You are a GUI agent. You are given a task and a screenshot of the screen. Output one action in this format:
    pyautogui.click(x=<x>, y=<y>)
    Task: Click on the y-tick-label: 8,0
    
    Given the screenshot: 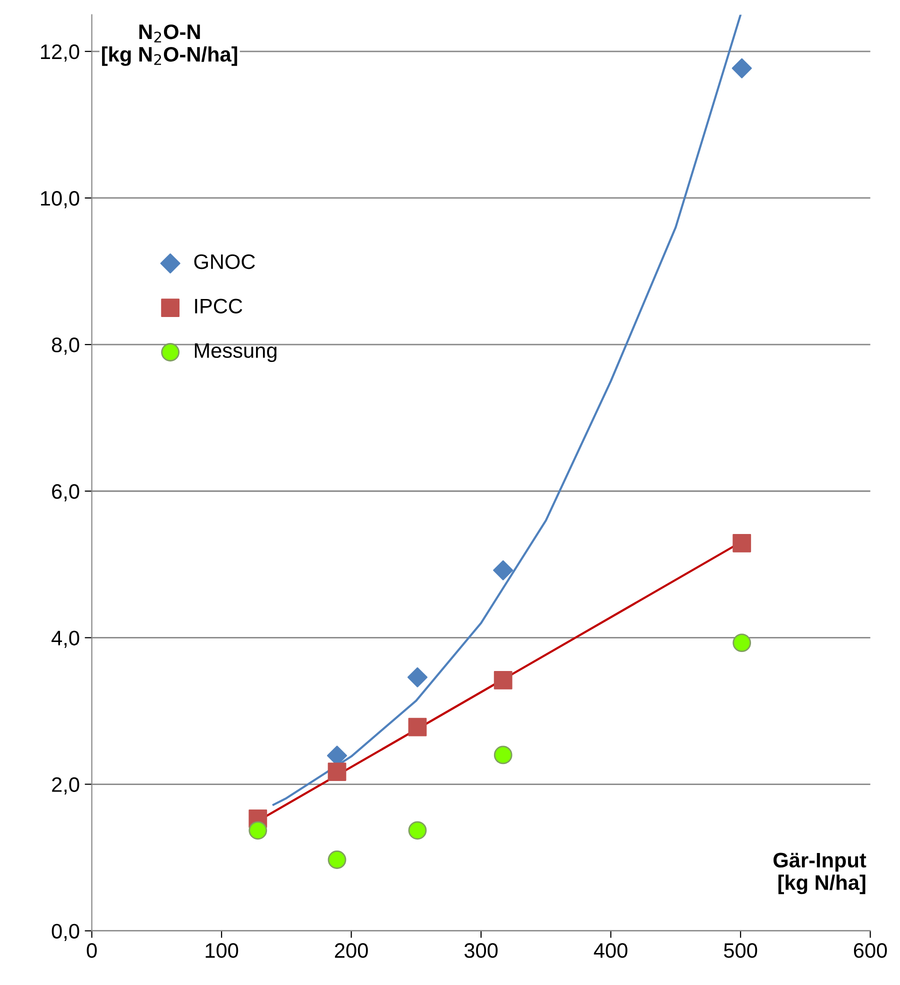 What is the action you would take?
    pyautogui.click(x=66, y=346)
    